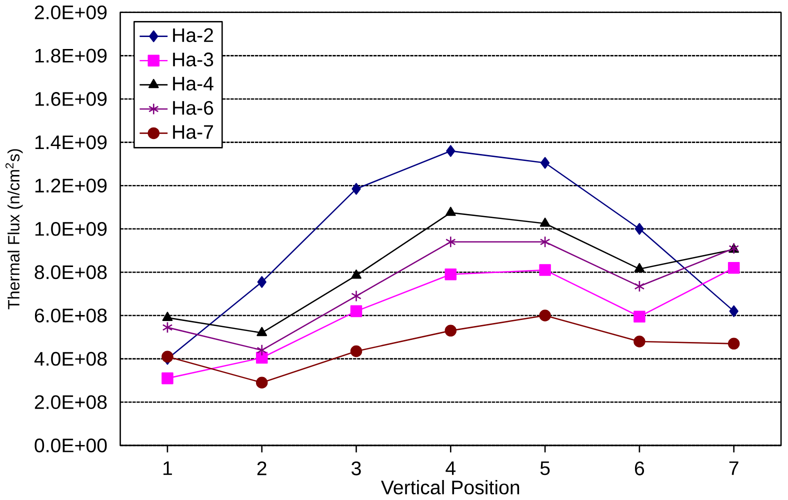 This screenshot has width=788, height=500. What do you see at coordinates (71, 99) in the screenshot?
I see `y-tick-label: 1.6E+09` at bounding box center [71, 99].